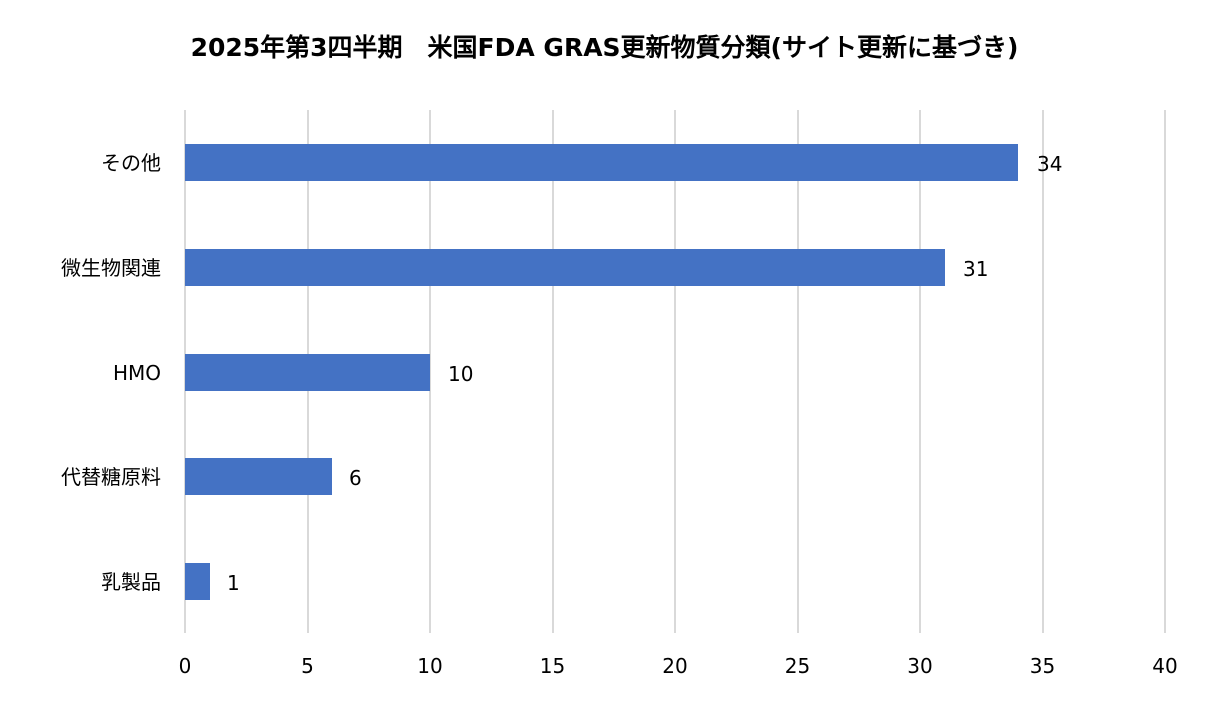  Describe the element at coordinates (1050, 164) in the screenshot. I see `data-label: 34` at that location.